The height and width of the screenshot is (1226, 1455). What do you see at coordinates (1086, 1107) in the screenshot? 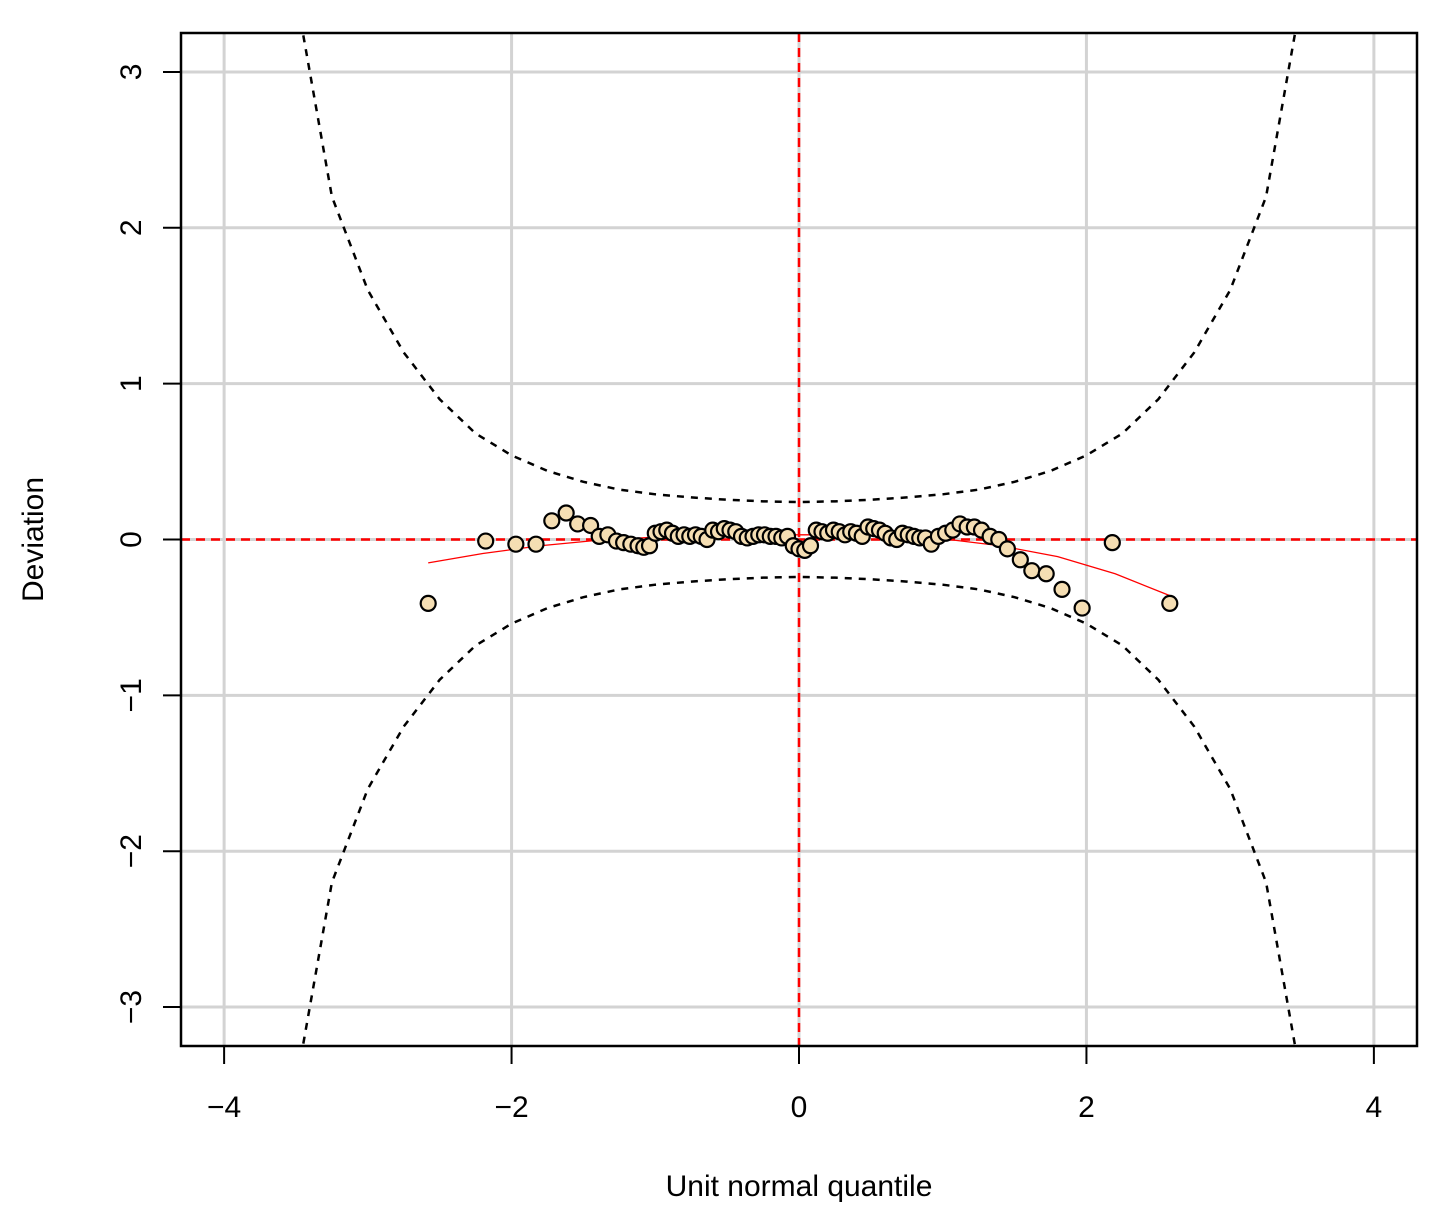
I see `x-tick-label: 2` at bounding box center [1086, 1107].